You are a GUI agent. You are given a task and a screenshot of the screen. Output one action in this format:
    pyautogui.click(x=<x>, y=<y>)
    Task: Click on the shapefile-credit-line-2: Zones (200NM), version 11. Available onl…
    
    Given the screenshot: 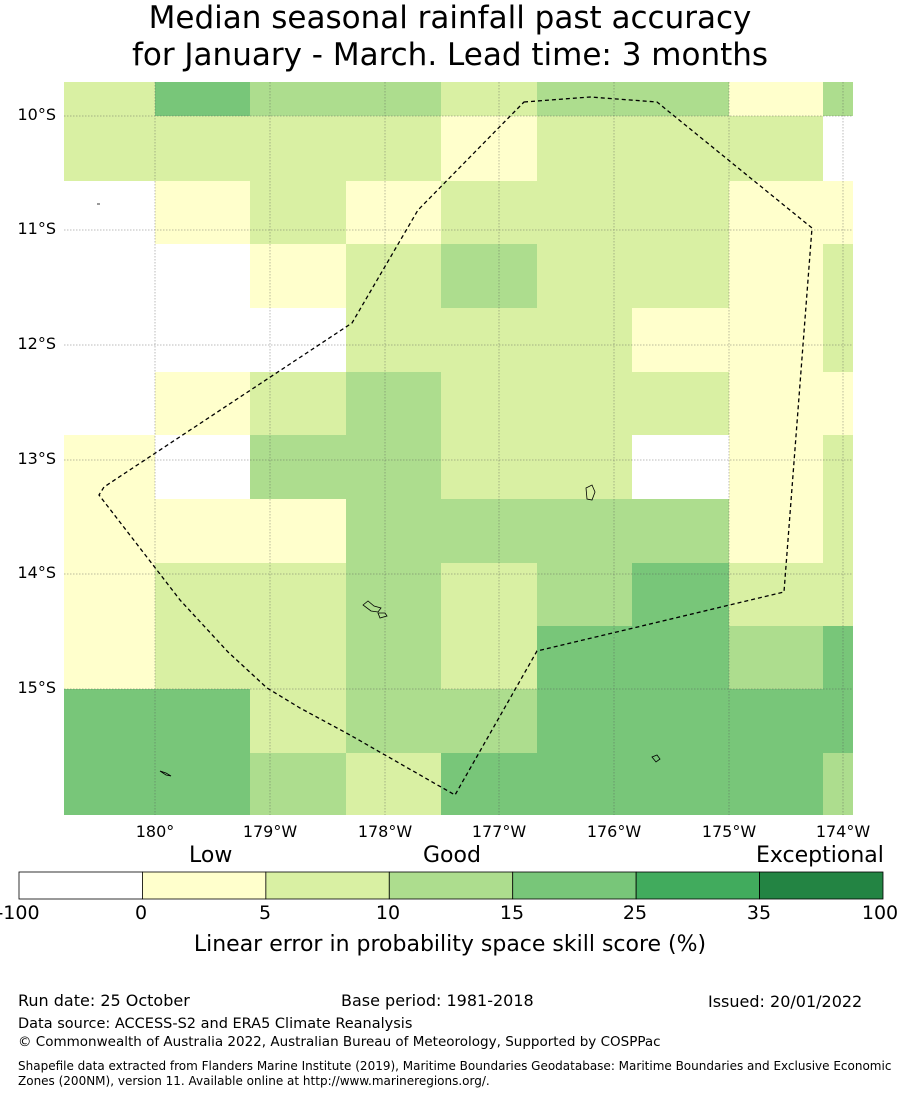 What is the action you would take?
    pyautogui.click(x=254, y=1081)
    